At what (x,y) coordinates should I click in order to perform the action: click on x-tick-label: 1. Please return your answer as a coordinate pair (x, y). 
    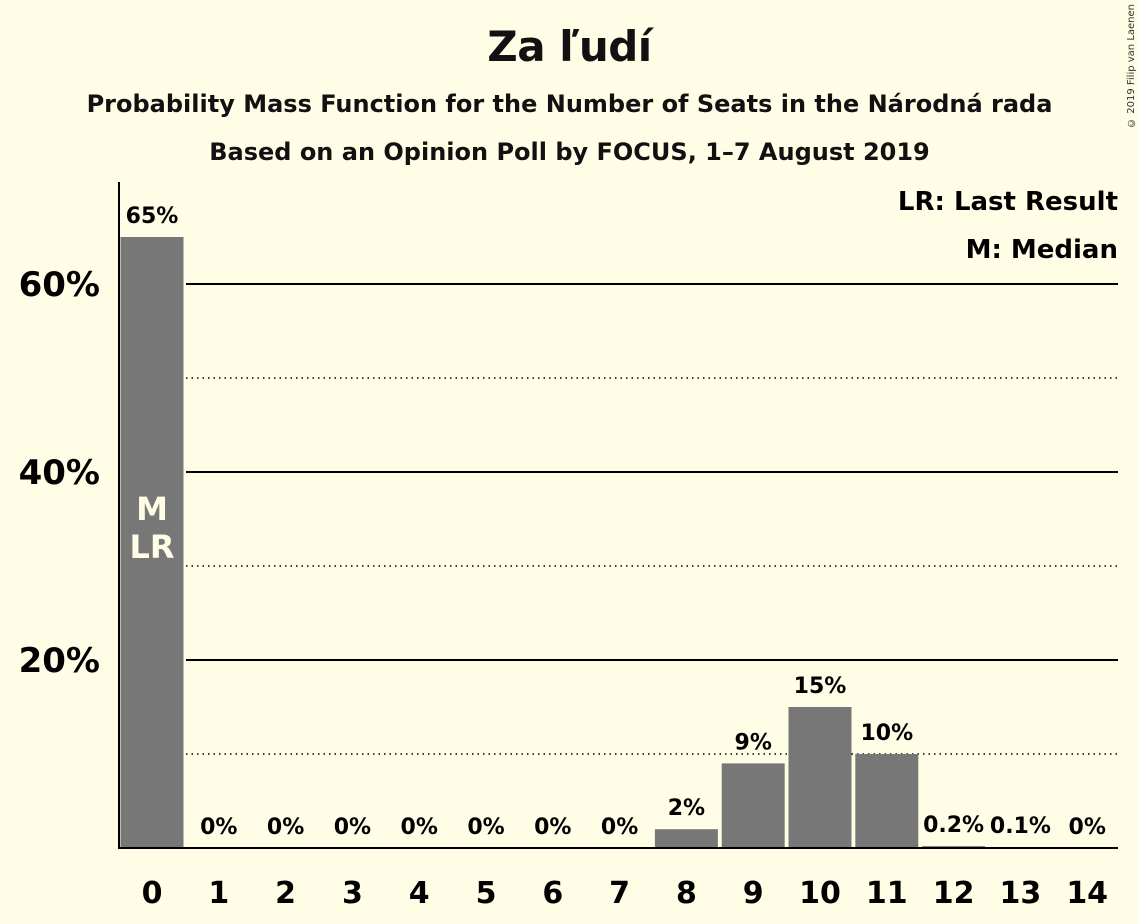
    Looking at the image, I should click on (218, 893).